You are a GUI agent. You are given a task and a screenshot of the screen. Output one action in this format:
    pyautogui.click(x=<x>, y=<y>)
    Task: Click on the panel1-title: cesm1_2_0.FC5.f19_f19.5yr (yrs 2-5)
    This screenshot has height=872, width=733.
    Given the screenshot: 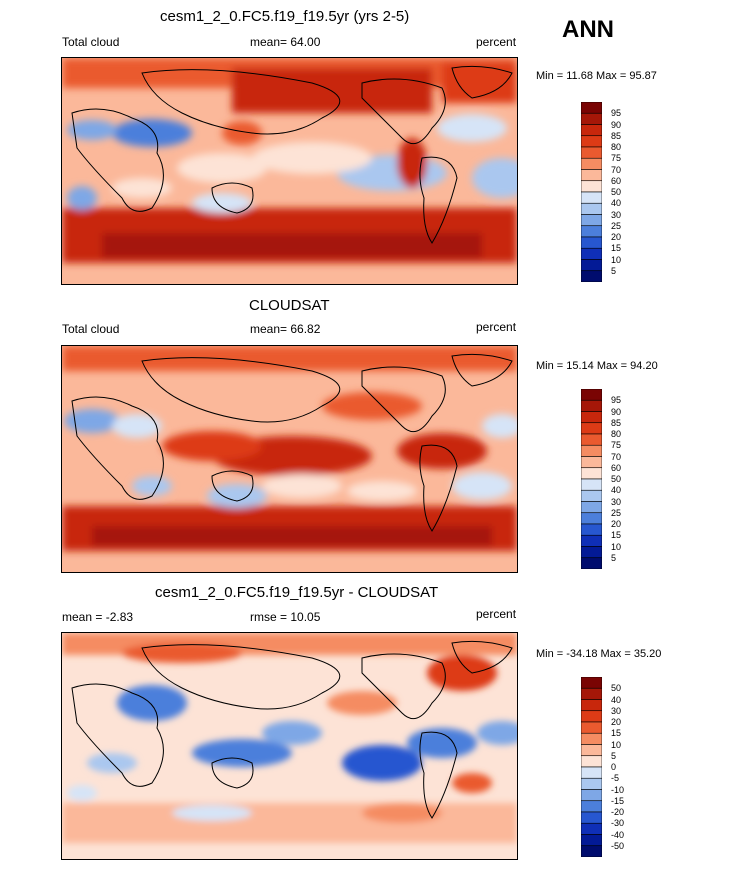 What is the action you would take?
    pyautogui.click(x=285, y=16)
    